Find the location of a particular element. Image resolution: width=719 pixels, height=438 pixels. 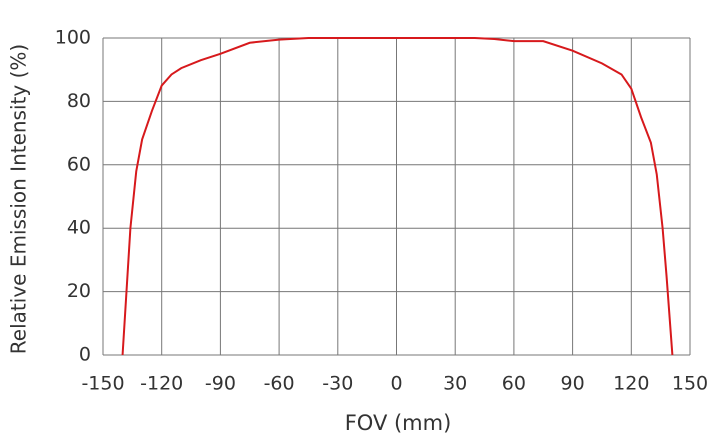

x-tick-label: 30 is located at coordinates (455, 384).